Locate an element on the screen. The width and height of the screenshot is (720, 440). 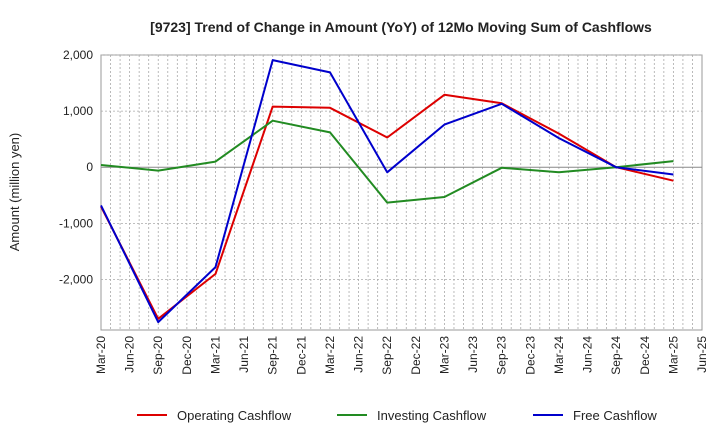
x-tick-label: Jun-23 is located at coordinates (473, 354).